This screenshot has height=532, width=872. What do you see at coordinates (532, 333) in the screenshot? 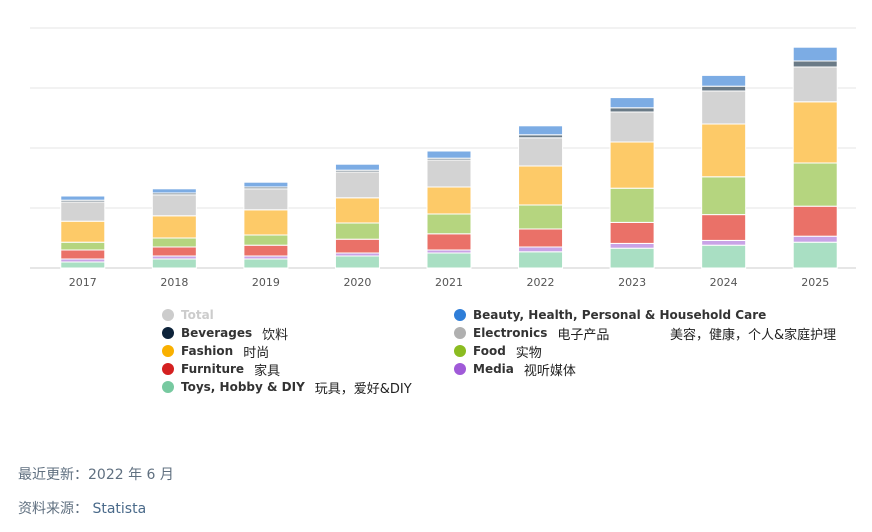
I see `legend-item: Electronics 电子产品` at bounding box center [532, 333].